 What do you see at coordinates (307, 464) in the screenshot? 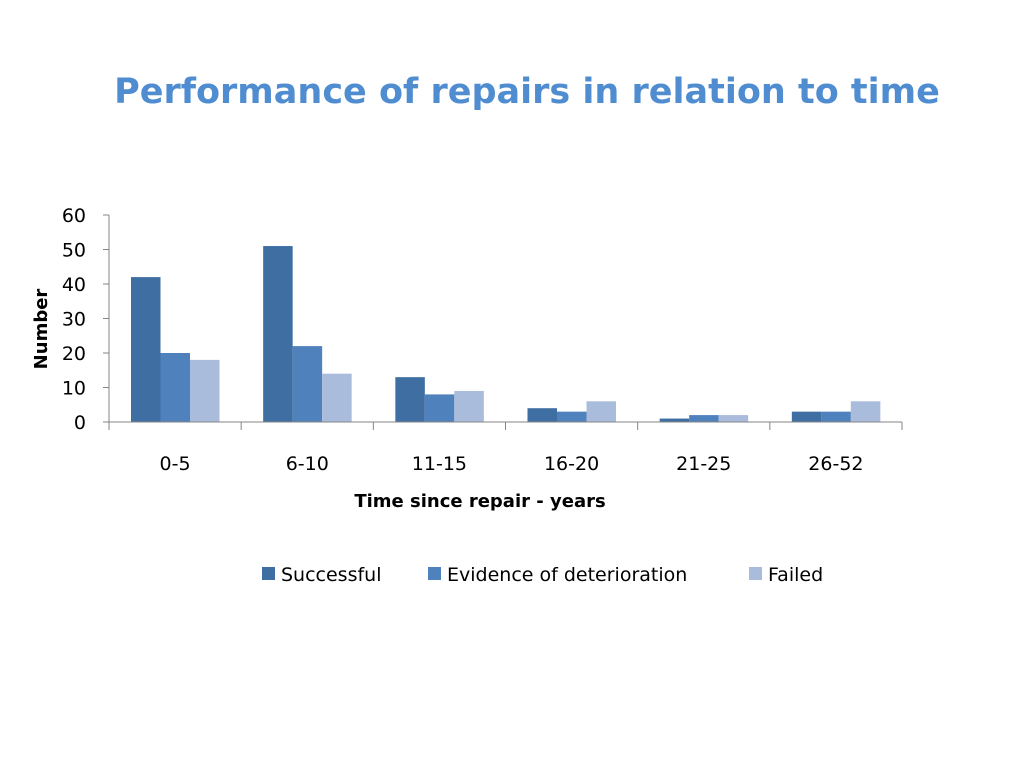
I see `x-tick-label: 6-10` at bounding box center [307, 464].